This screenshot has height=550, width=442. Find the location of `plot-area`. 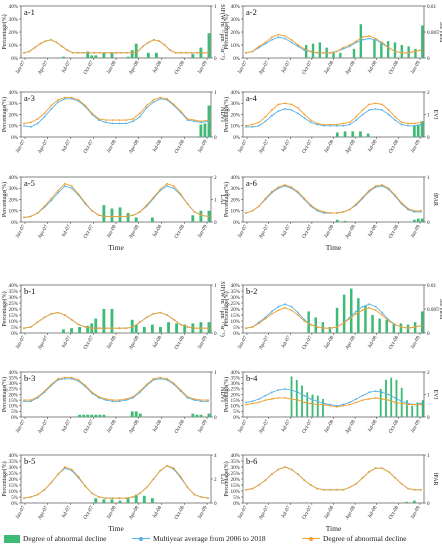

plot-area is located at coordinates (333, 114).